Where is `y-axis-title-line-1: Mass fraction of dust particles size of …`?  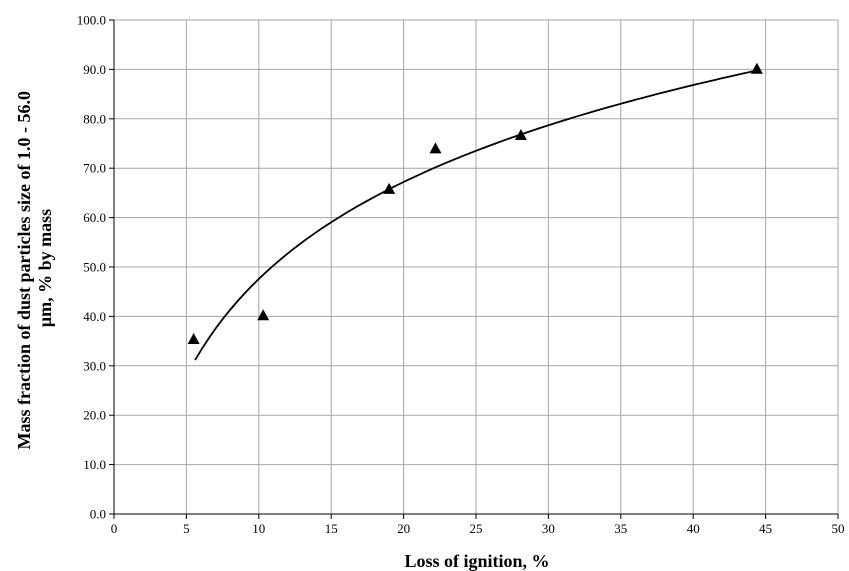 y-axis-title-line-1: Mass fraction of dust particles size of … is located at coordinates (24, 270).